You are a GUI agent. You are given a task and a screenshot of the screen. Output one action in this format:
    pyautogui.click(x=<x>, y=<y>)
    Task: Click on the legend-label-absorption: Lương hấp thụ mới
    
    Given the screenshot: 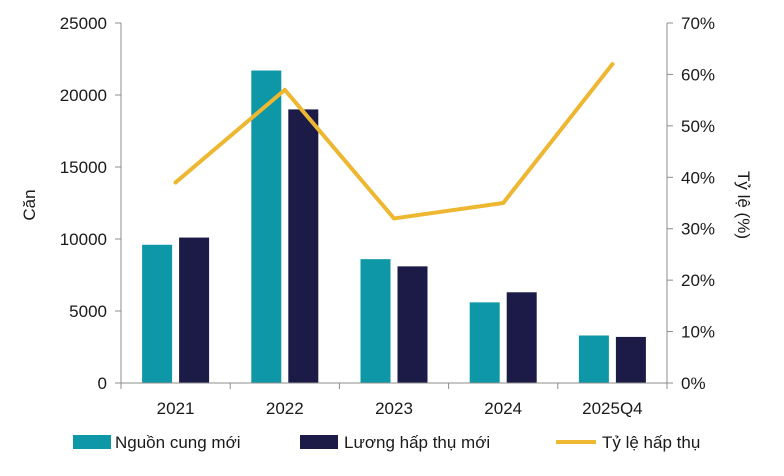 What is the action you would take?
    pyautogui.click(x=417, y=442)
    